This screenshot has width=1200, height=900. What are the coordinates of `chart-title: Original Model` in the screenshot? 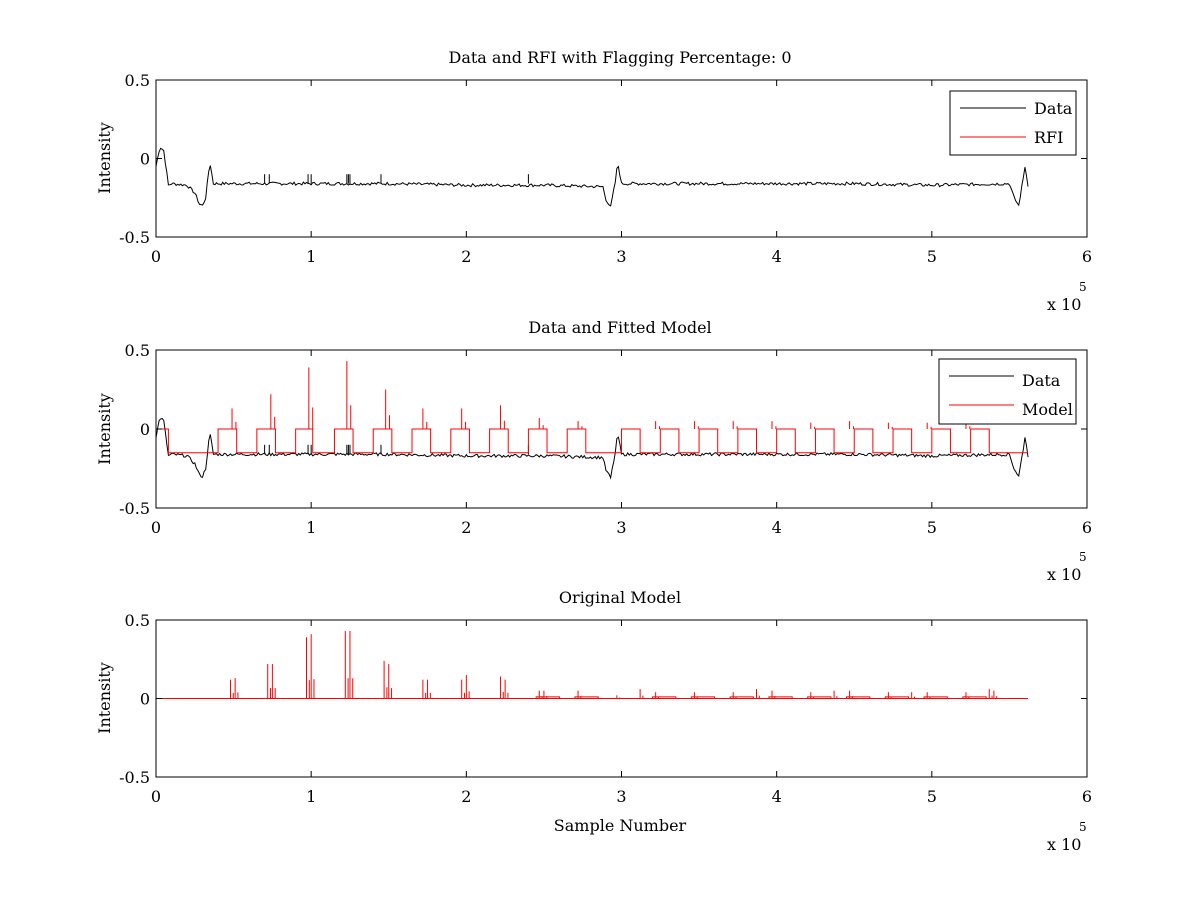 It's located at (620, 597).